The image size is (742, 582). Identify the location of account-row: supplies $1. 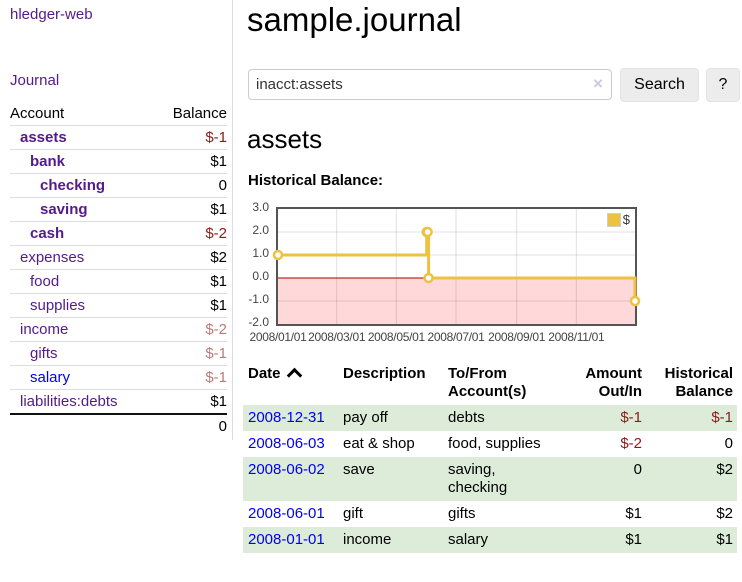
(118, 305).